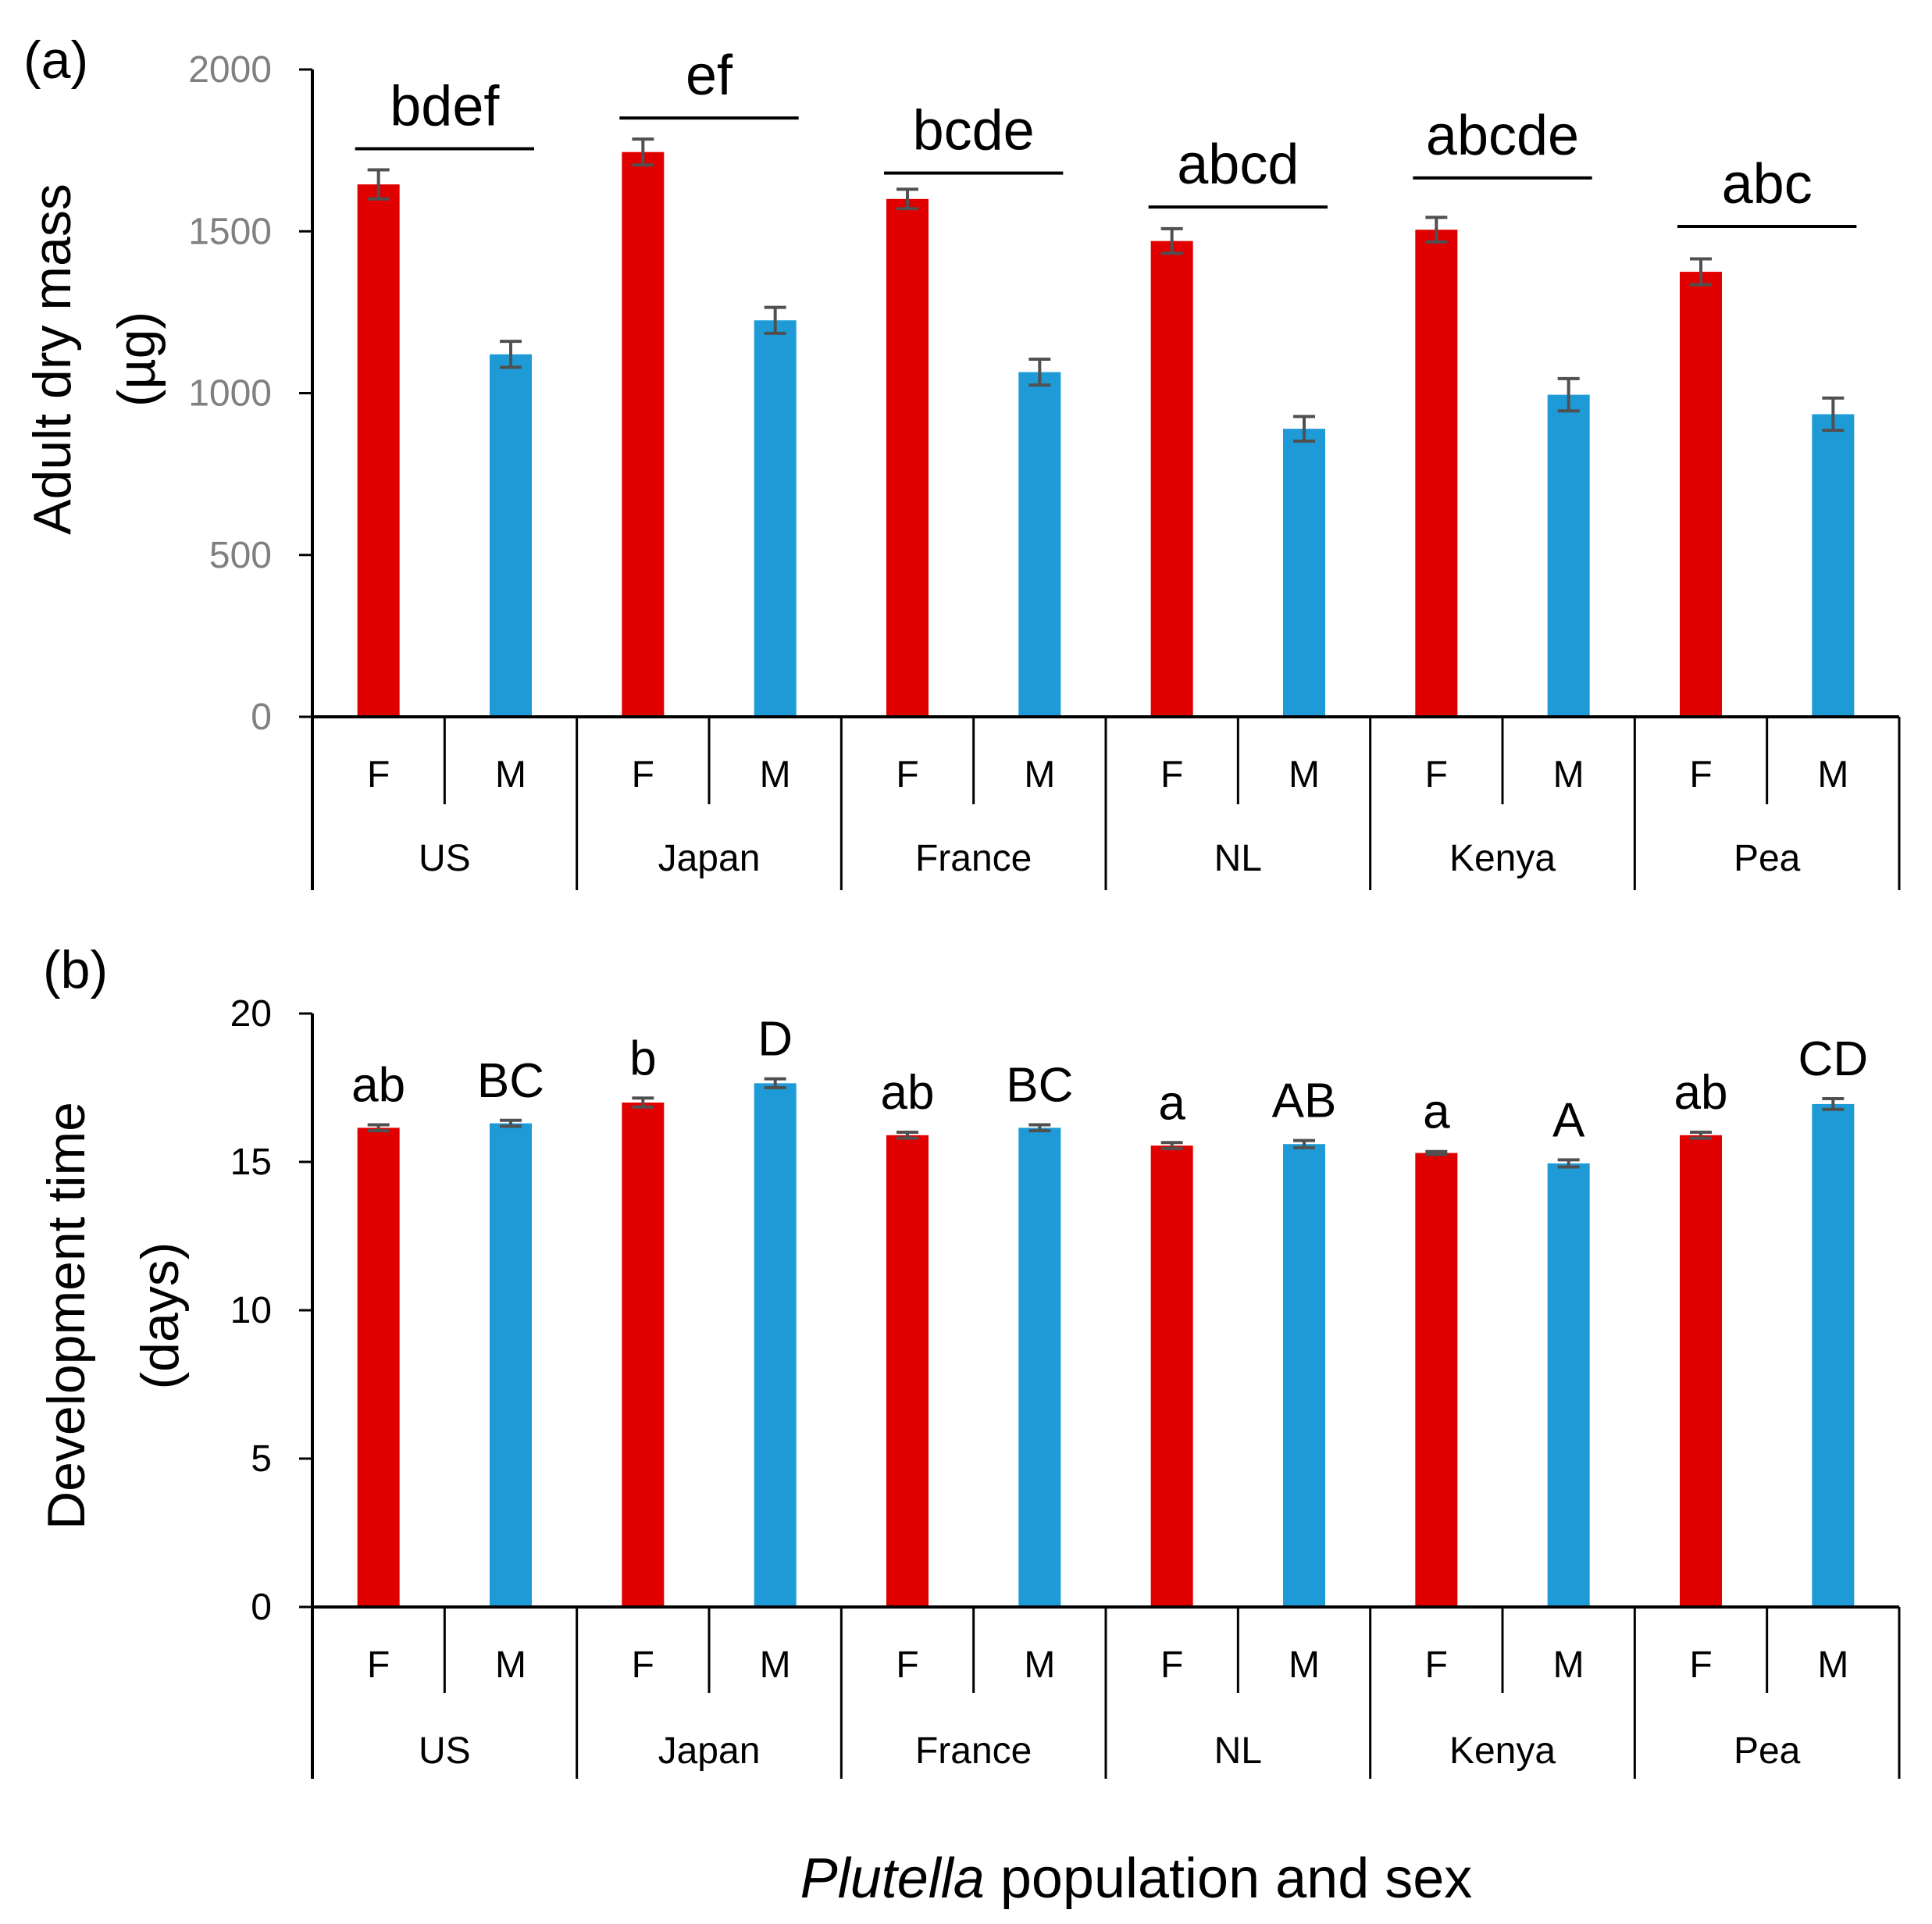 The width and height of the screenshot is (1932, 1924). I want to click on group-letters: abcd, so click(1238, 165).